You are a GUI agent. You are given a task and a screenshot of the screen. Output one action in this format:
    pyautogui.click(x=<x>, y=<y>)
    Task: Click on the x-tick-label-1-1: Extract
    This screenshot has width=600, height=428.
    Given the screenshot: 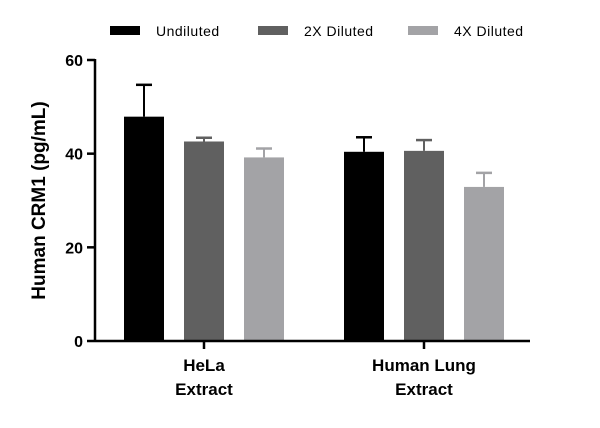 What is the action you would take?
    pyautogui.click(x=424, y=389)
    